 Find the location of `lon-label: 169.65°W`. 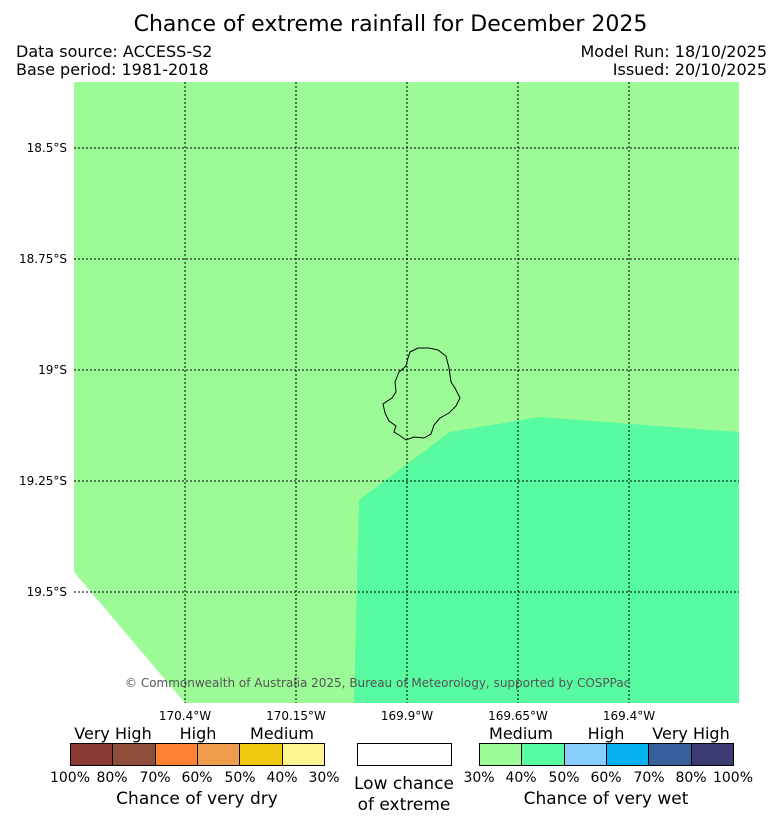

lon-label: 169.65°W is located at coordinates (518, 716).